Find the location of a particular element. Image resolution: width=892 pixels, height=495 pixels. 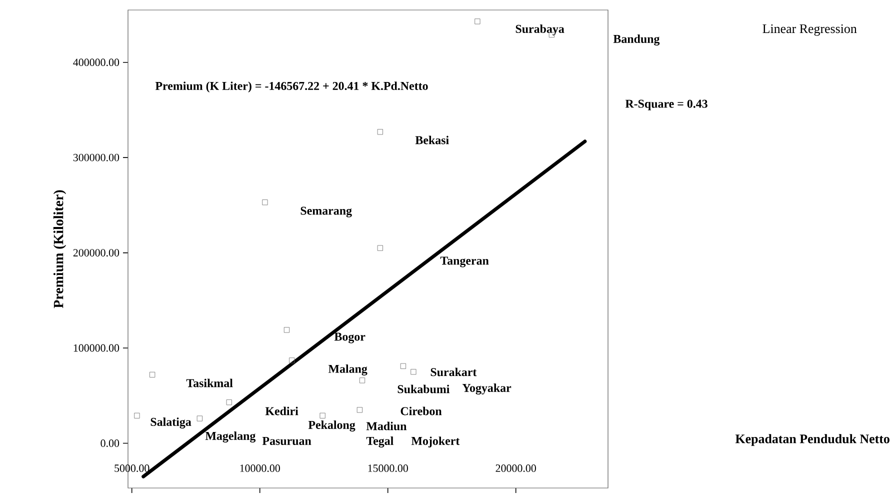

annotation: Surakart is located at coordinates (453, 372).